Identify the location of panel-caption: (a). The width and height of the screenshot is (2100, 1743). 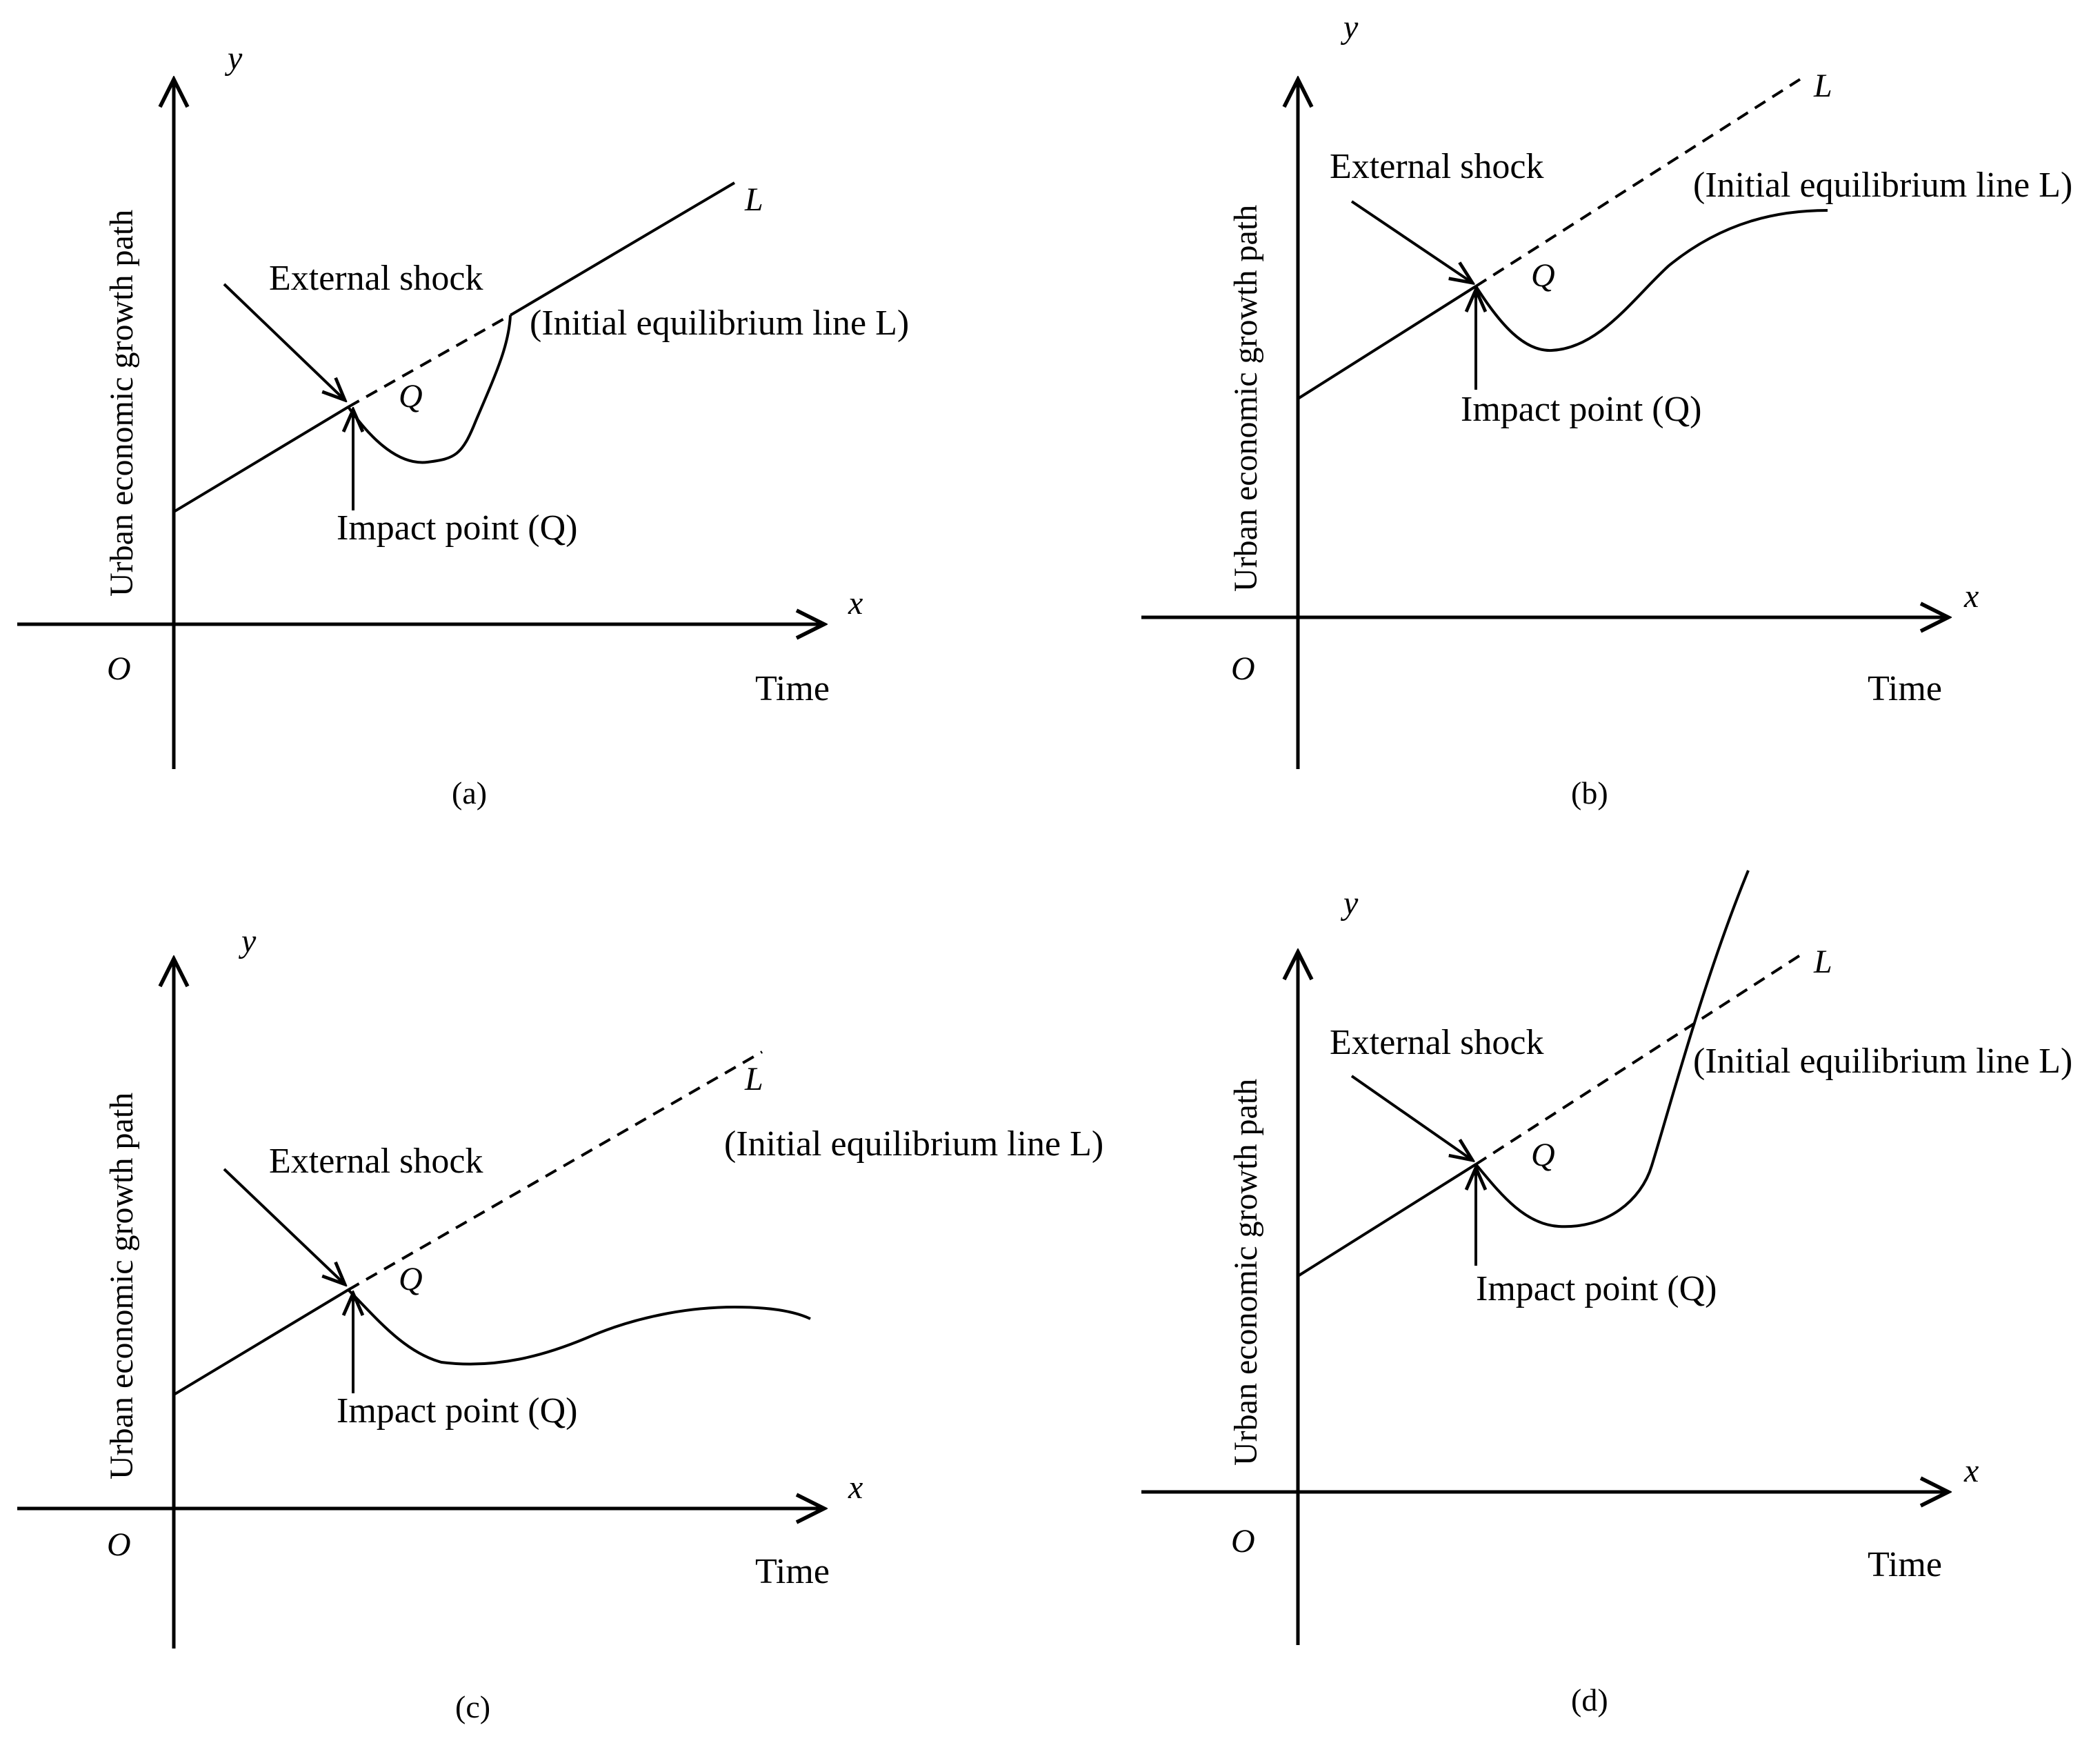
(469, 792).